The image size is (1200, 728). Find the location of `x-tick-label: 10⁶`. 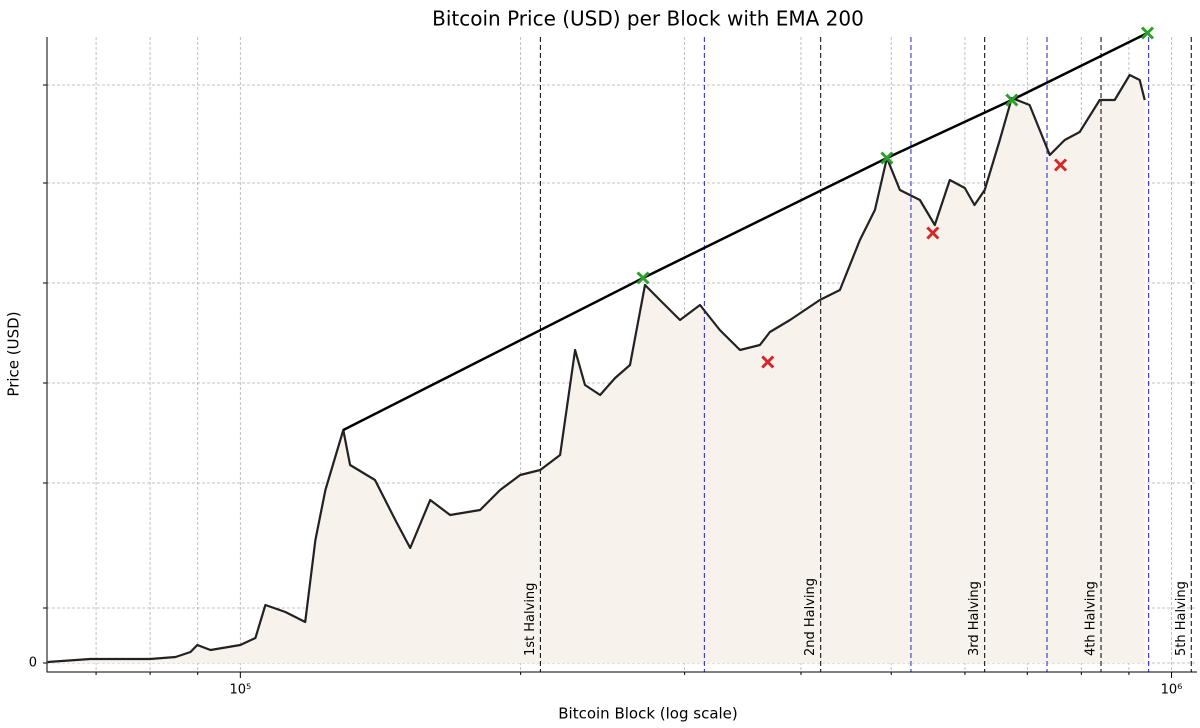

x-tick-label: 10⁶ is located at coordinates (1172, 690).